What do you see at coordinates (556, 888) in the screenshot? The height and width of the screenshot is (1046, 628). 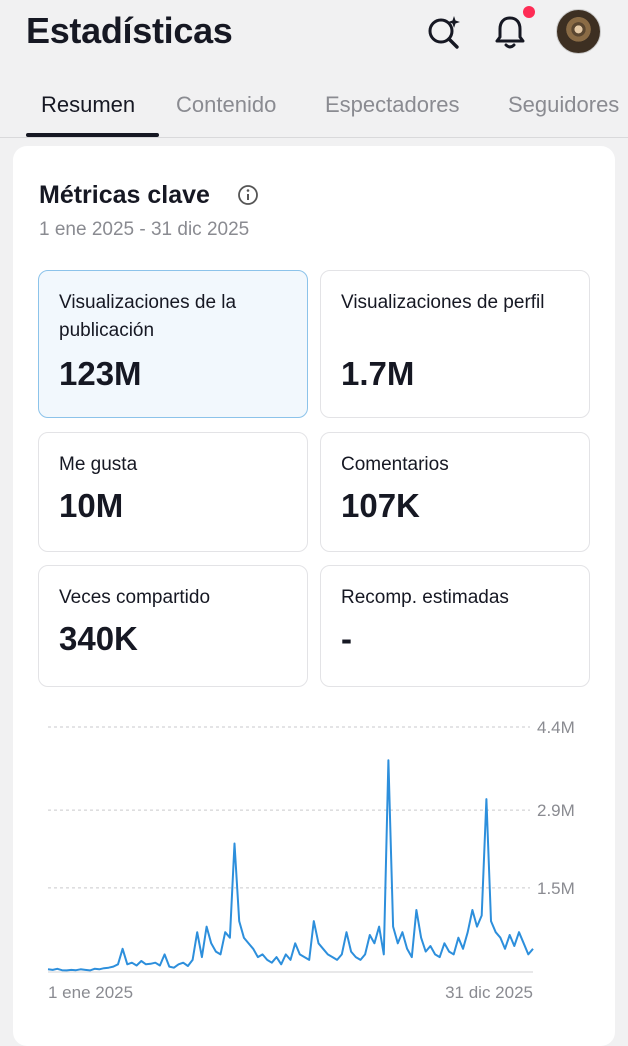 I see `y-tick-label: 1.5M` at bounding box center [556, 888].